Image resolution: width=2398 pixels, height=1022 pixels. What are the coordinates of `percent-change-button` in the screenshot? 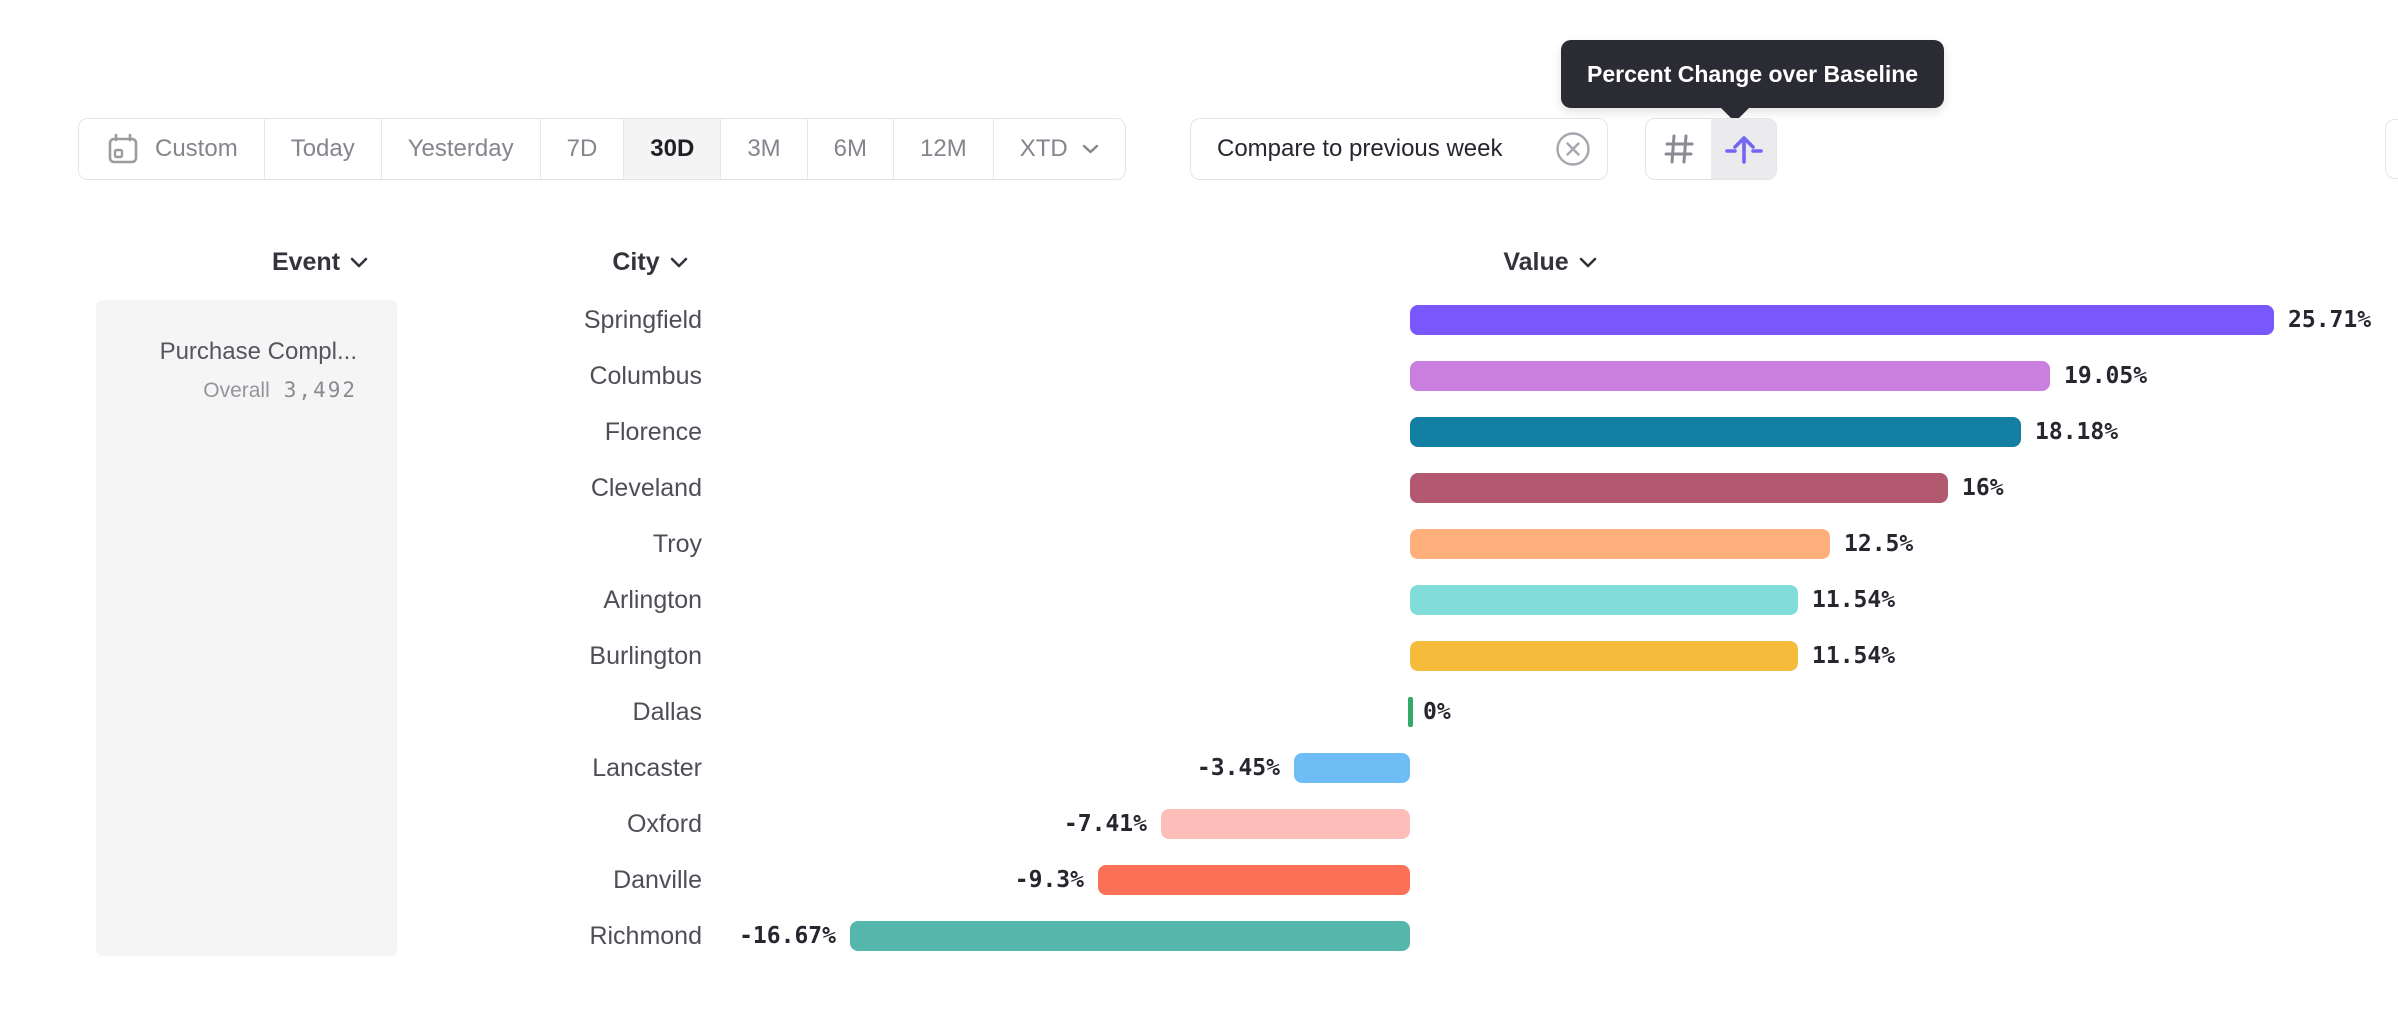 It's located at (1743, 149).